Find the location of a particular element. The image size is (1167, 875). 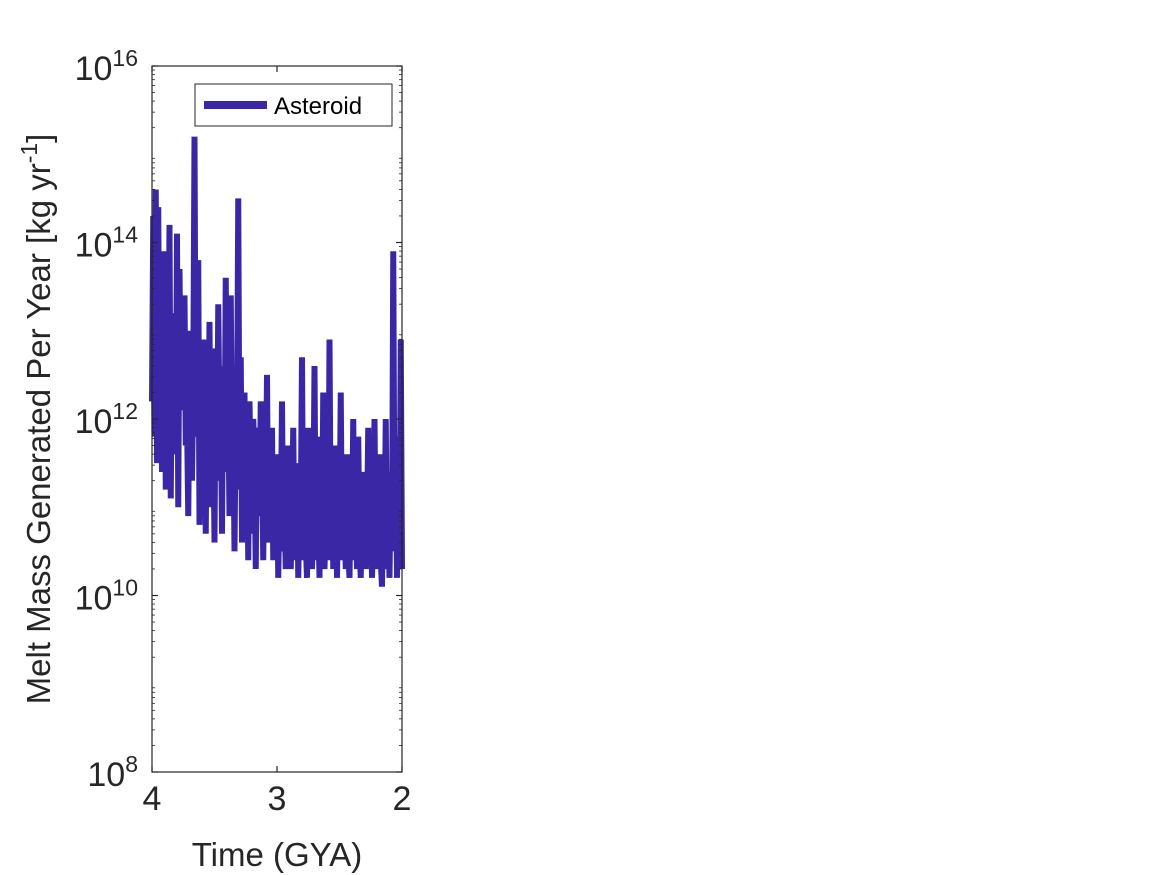

y-tick-label: 1010 is located at coordinates (106, 596).